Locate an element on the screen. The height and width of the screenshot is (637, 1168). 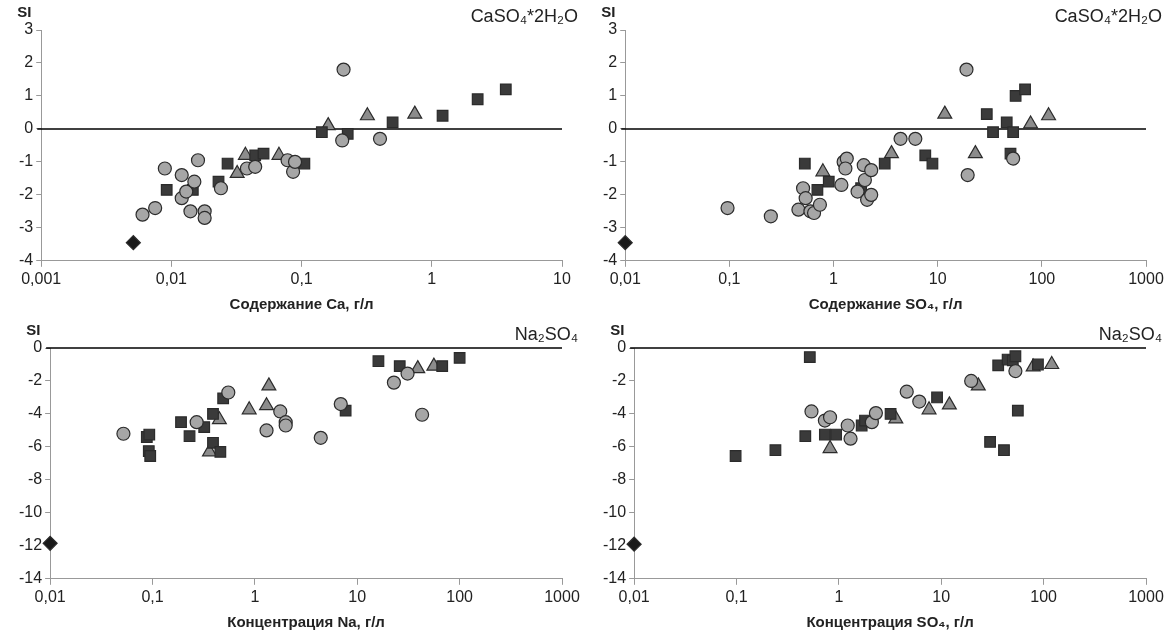
x-axis-title: Концентрация Na, г/л is located at coordinates (306, 622).